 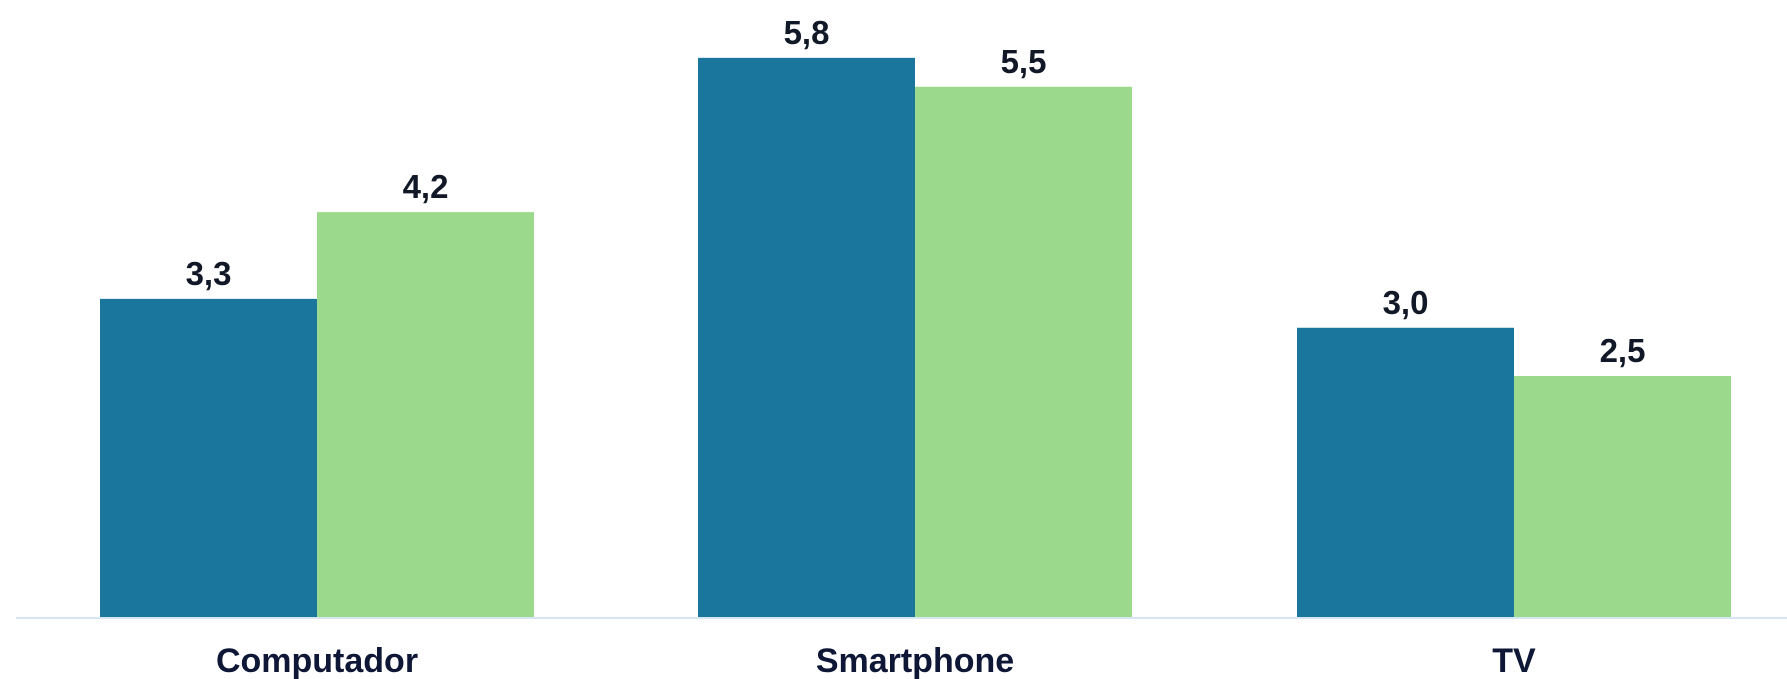 What do you see at coordinates (426, 186) in the screenshot?
I see `data-label-computador-series-2: 4,2` at bounding box center [426, 186].